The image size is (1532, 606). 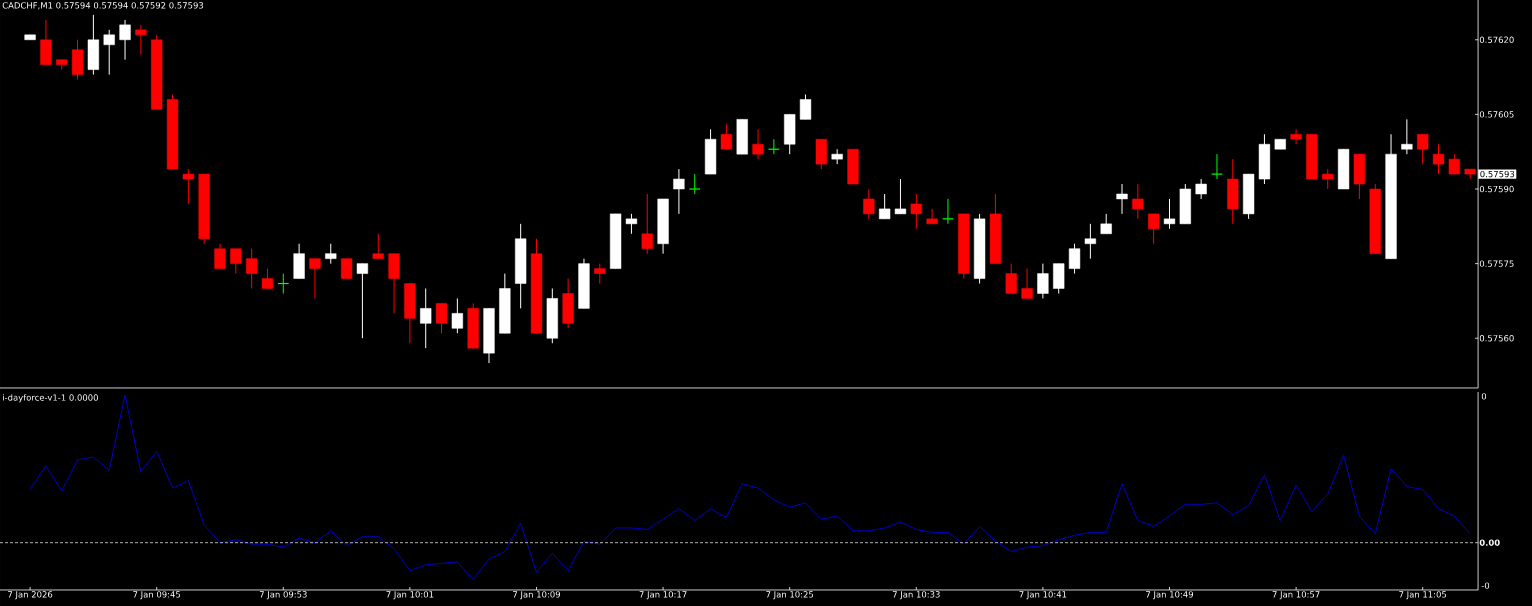 What do you see at coordinates (790, 595) in the screenshot?
I see `x-tick-label: 7 Jan 10:25` at bounding box center [790, 595].